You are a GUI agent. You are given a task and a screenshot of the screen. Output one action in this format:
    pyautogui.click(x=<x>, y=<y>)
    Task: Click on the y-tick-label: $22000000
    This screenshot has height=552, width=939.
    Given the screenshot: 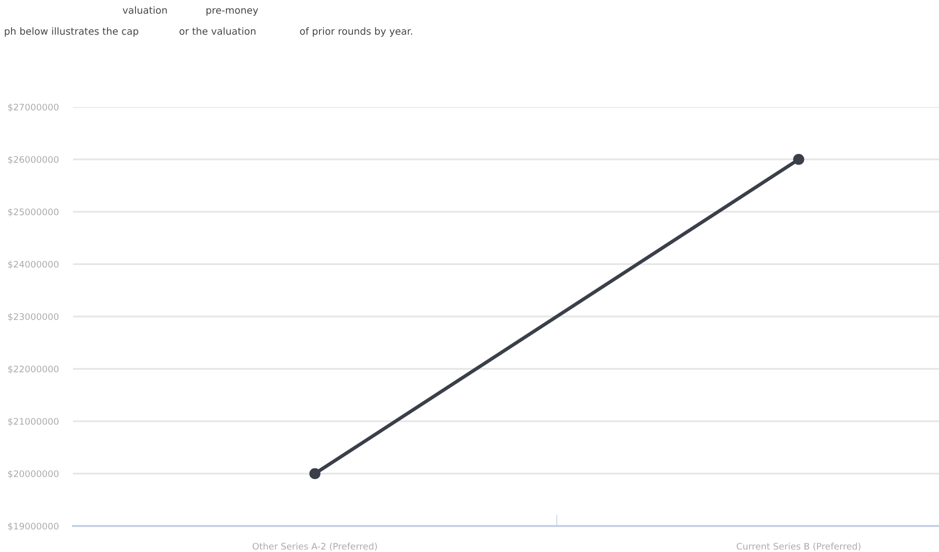 What is the action you would take?
    pyautogui.click(x=33, y=369)
    